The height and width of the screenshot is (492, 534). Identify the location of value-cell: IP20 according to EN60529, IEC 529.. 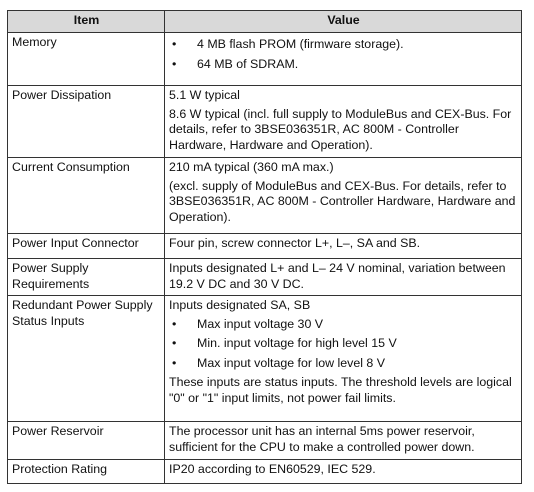
(343, 471).